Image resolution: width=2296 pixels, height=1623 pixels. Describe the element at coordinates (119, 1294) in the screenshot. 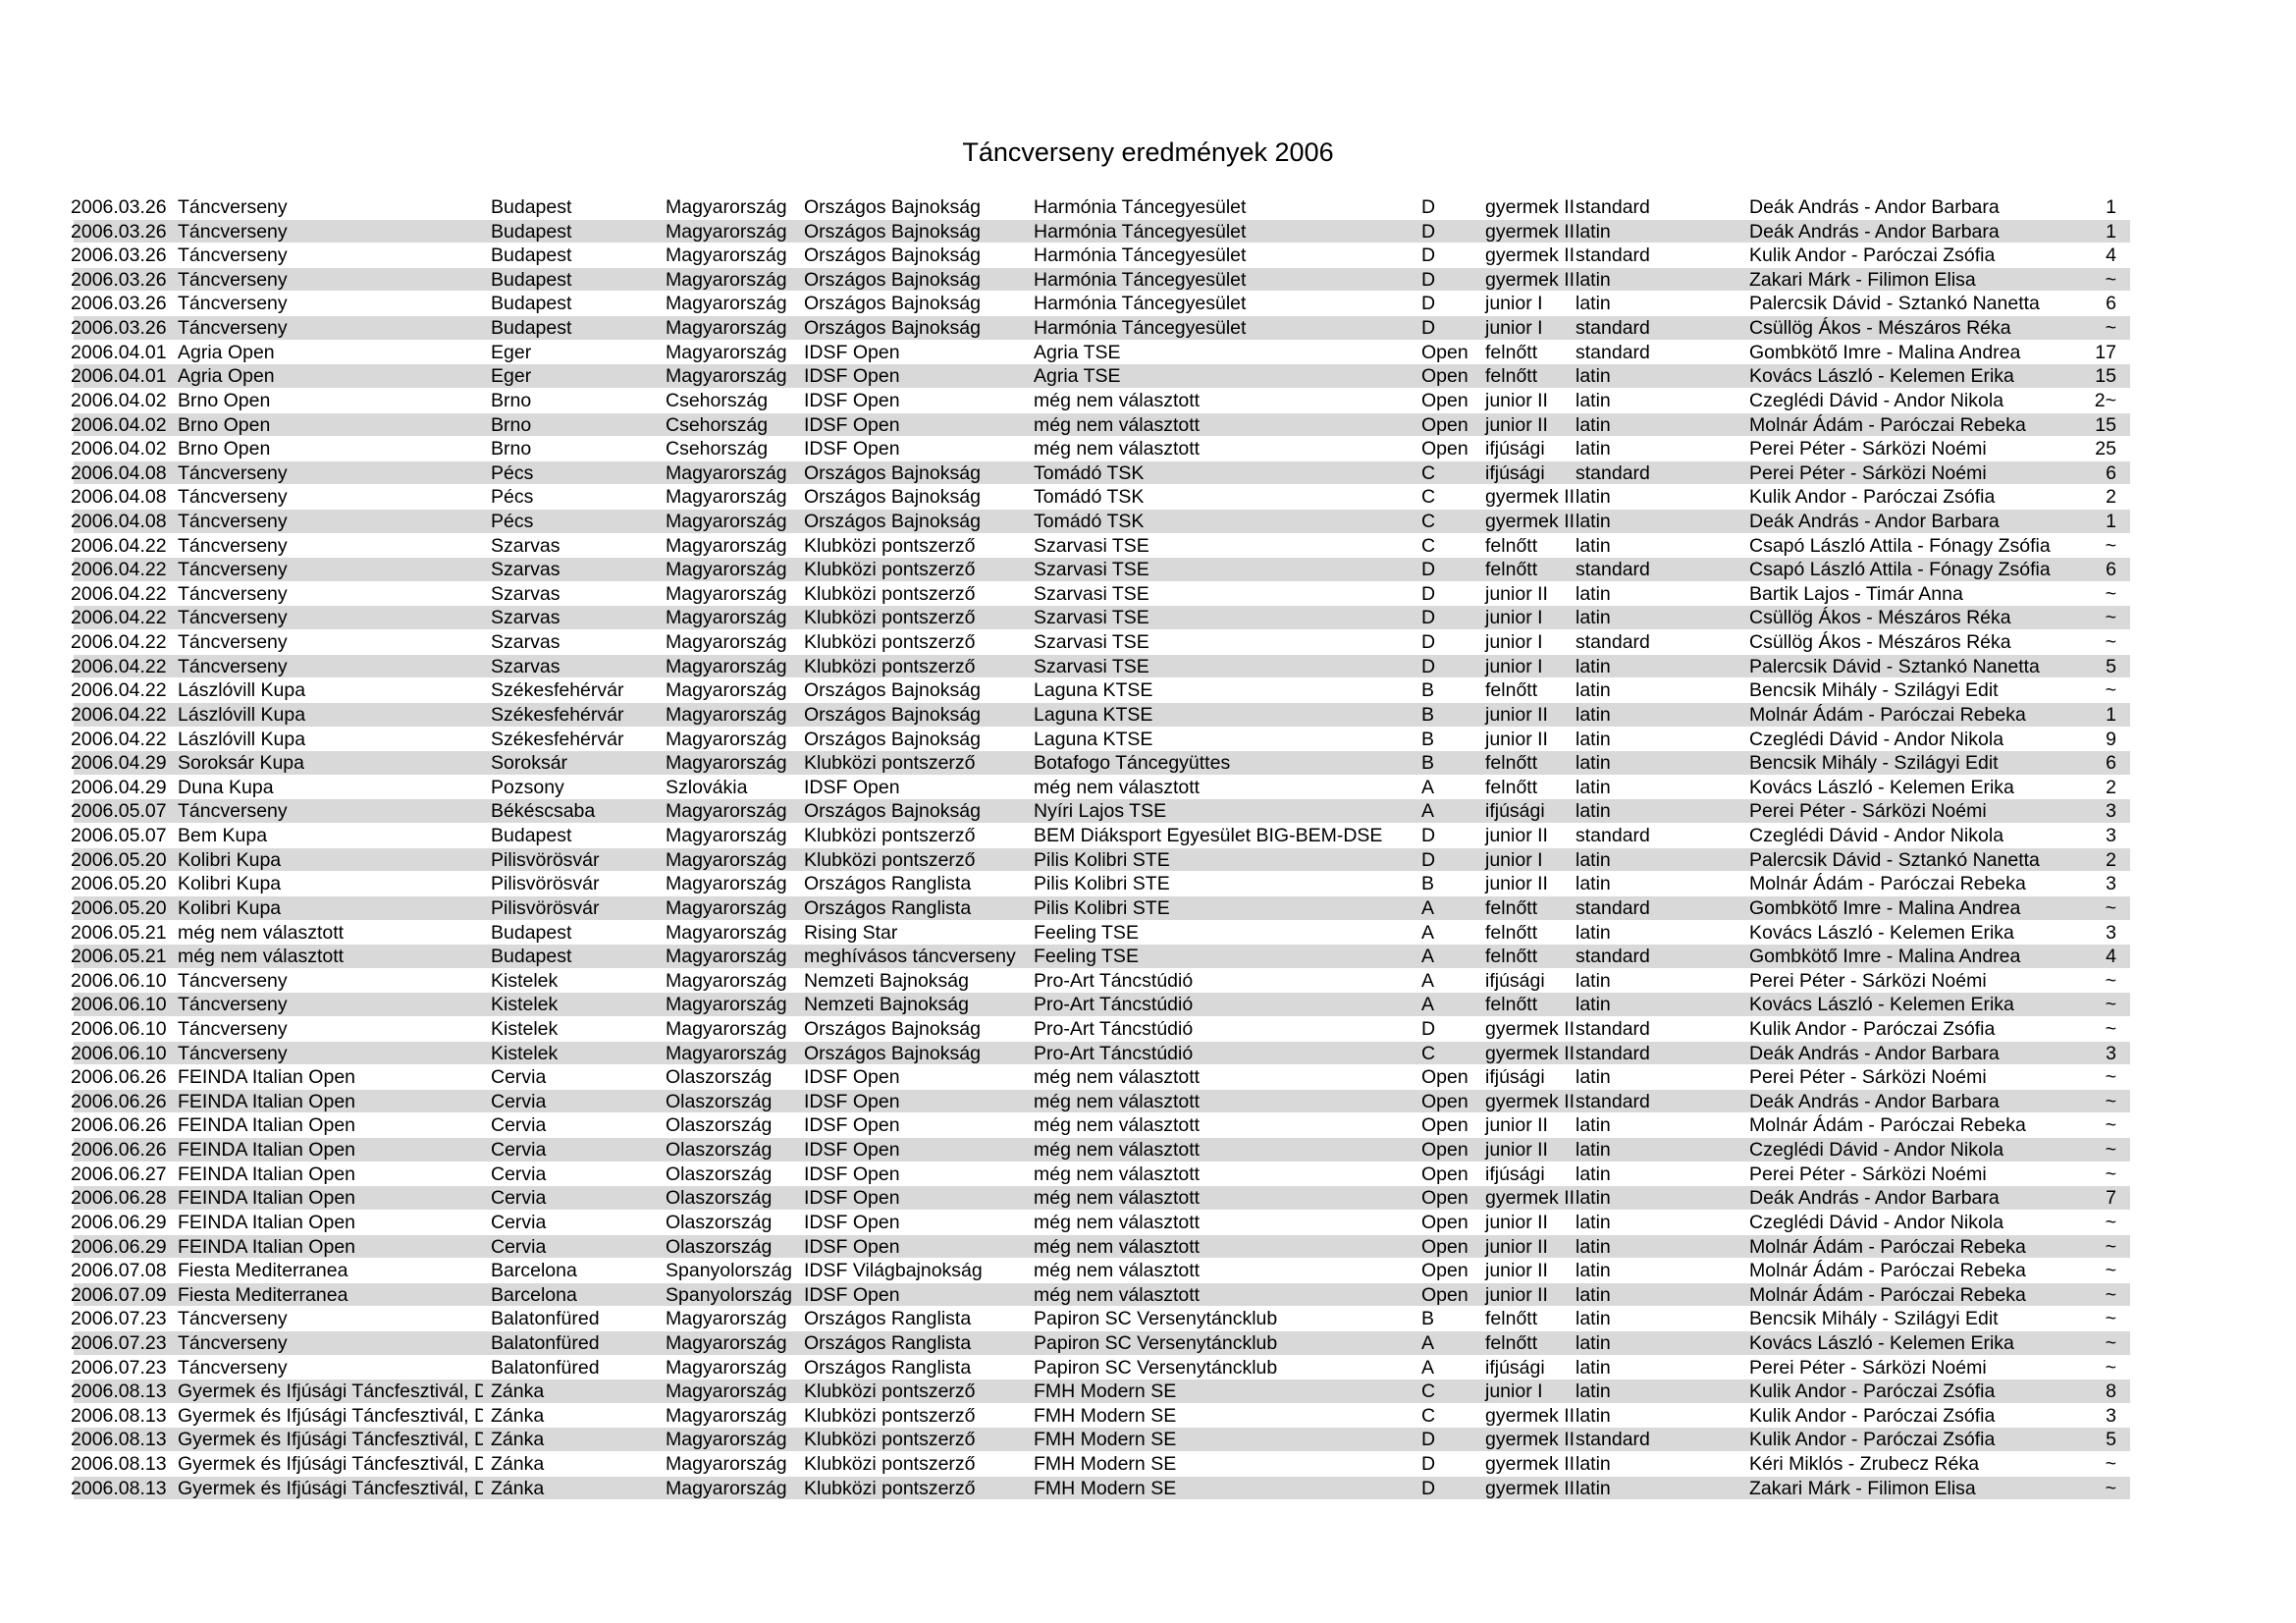

I see `cell-date: 2006.07.09` at that location.